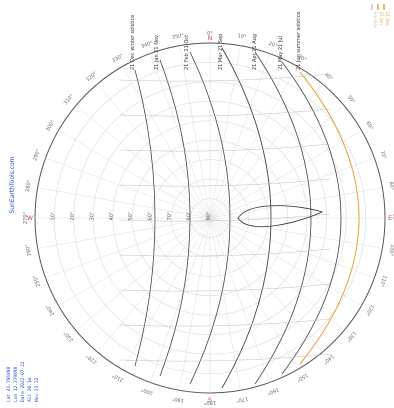 This screenshot has height=408, width=394. Describe the element at coordinates (30, 218) in the screenshot. I see `compass-west: W` at that location.